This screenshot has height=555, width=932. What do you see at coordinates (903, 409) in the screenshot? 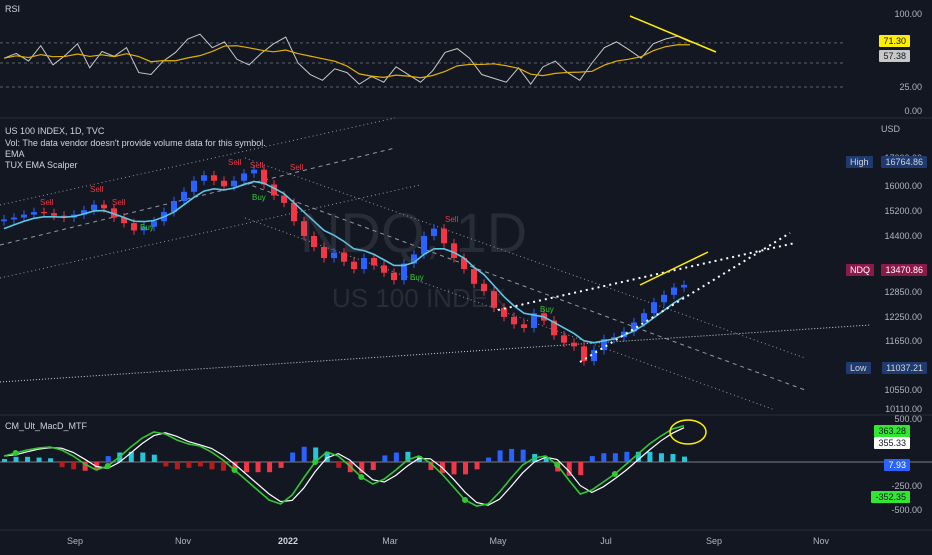
I see `price-tick-10110: 10110.00` at bounding box center [903, 409].